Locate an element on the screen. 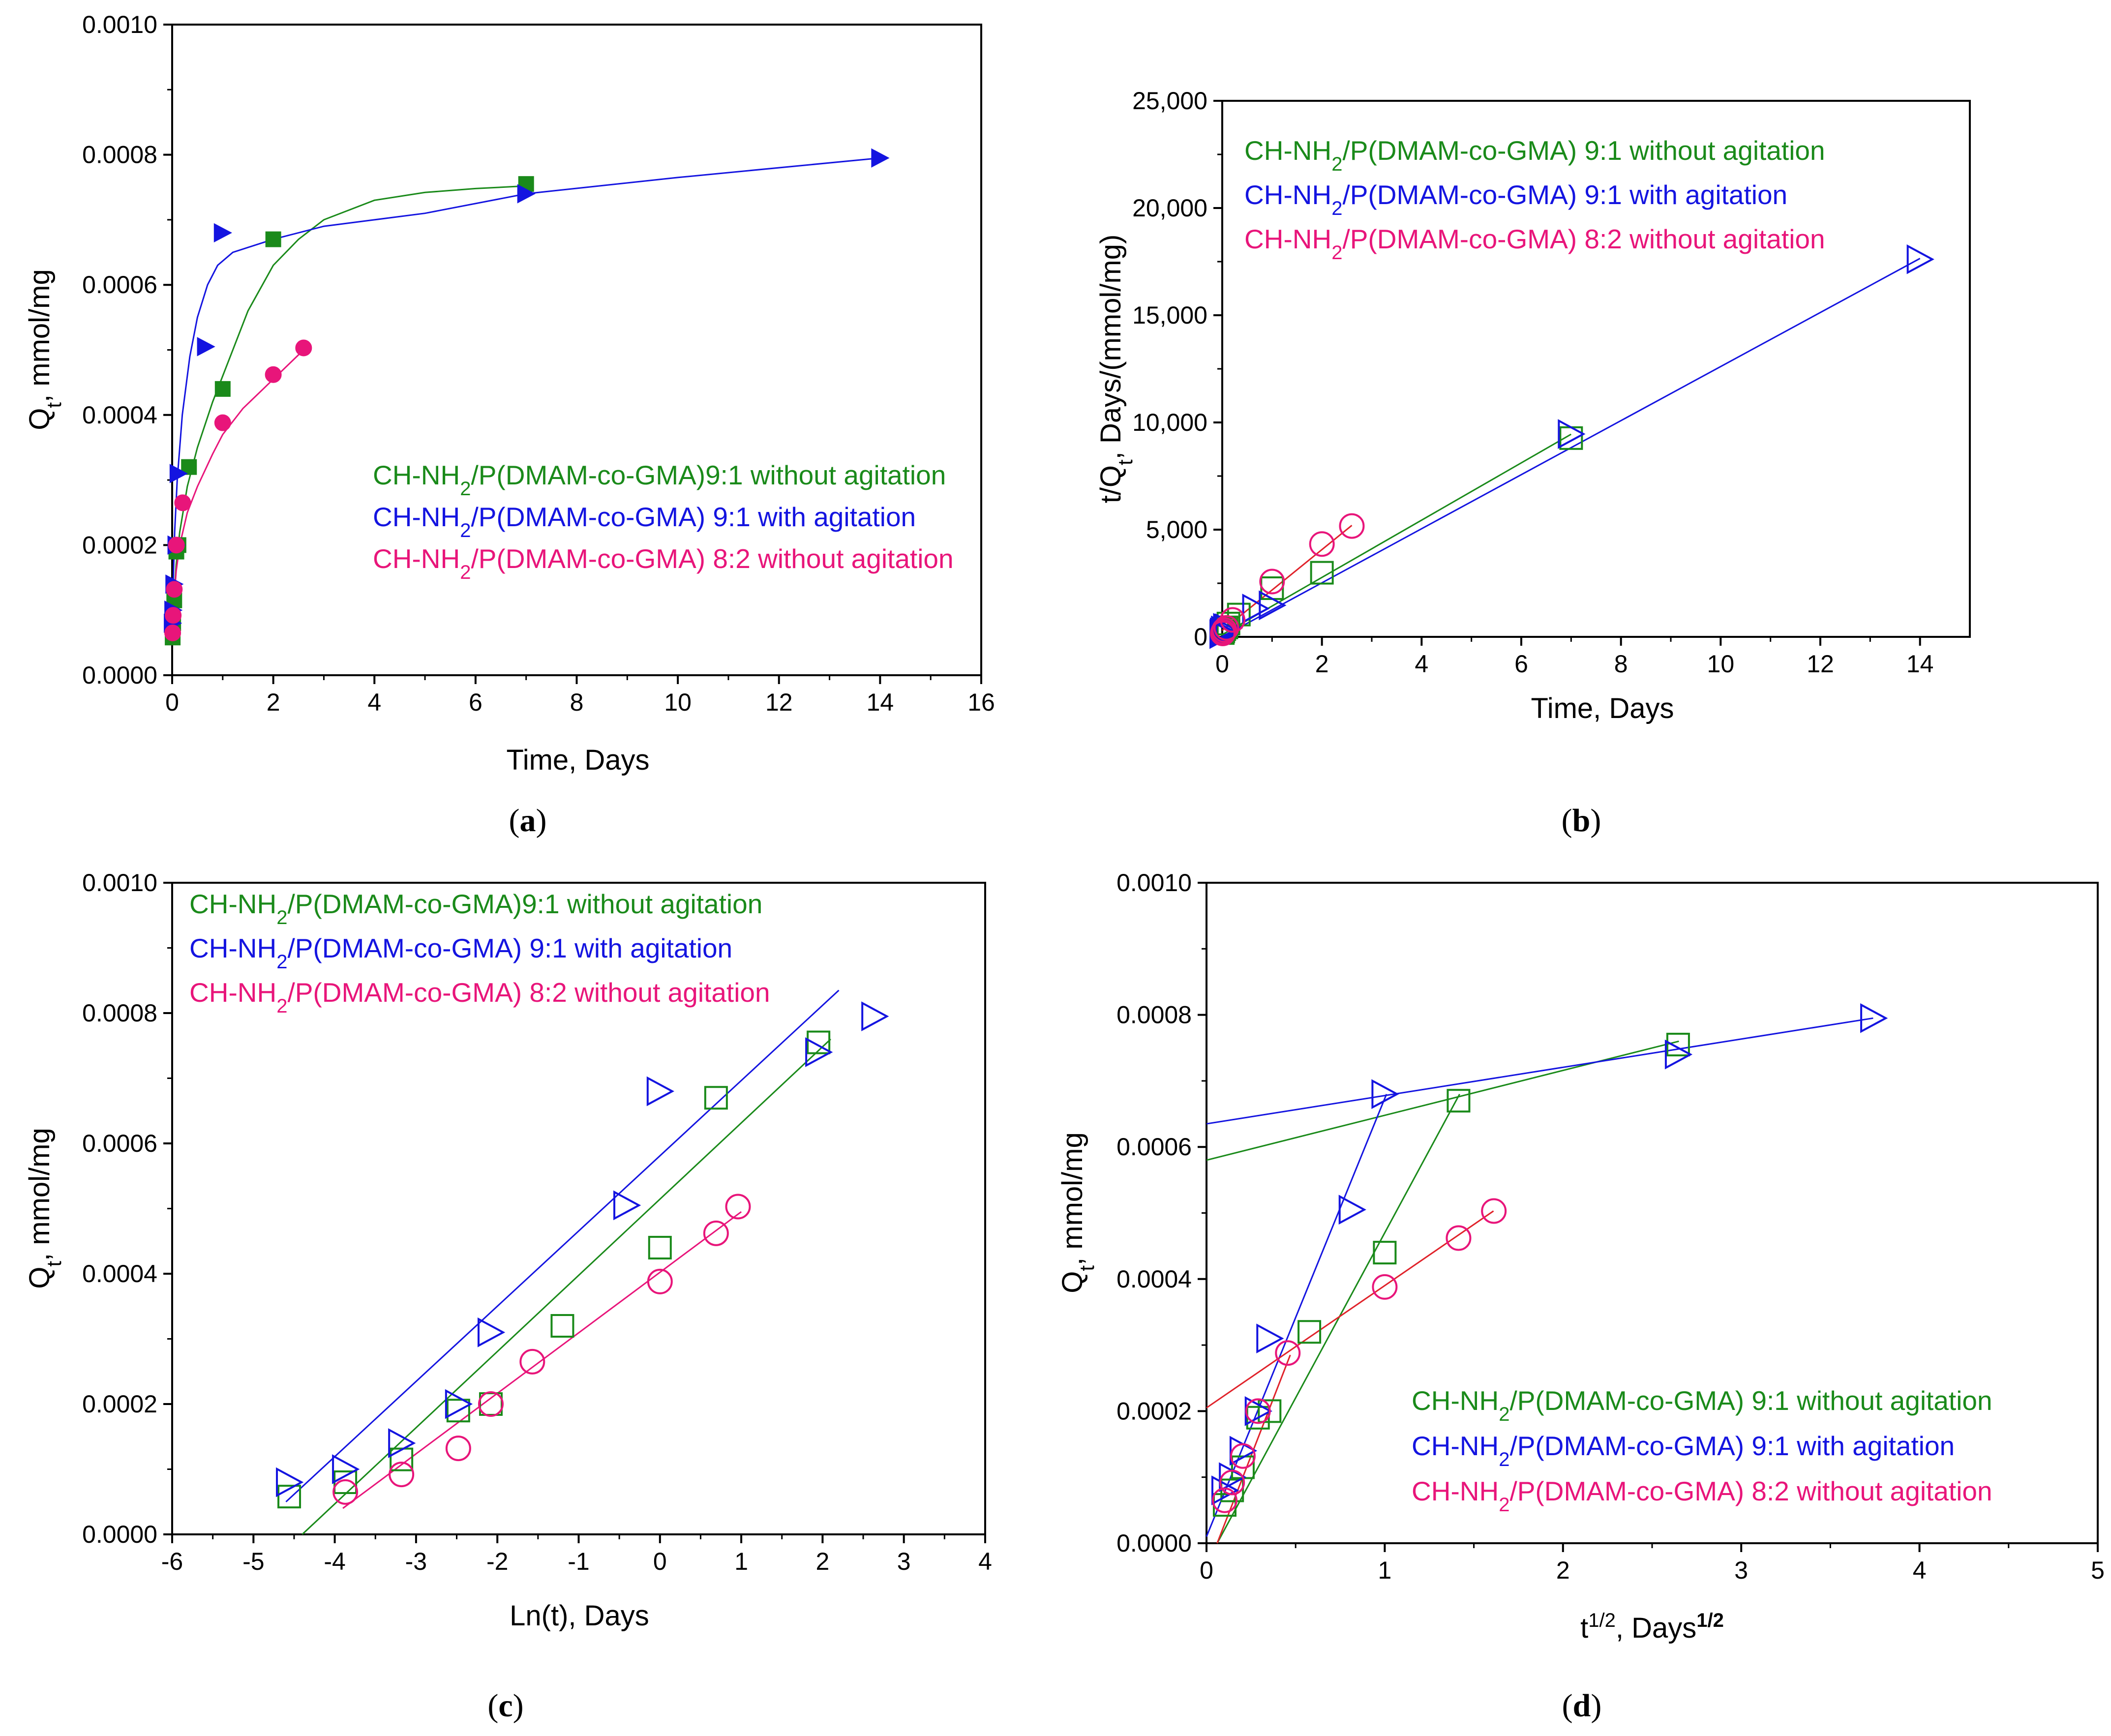  x-axis-label-a: Time, Days is located at coordinates (577, 760).